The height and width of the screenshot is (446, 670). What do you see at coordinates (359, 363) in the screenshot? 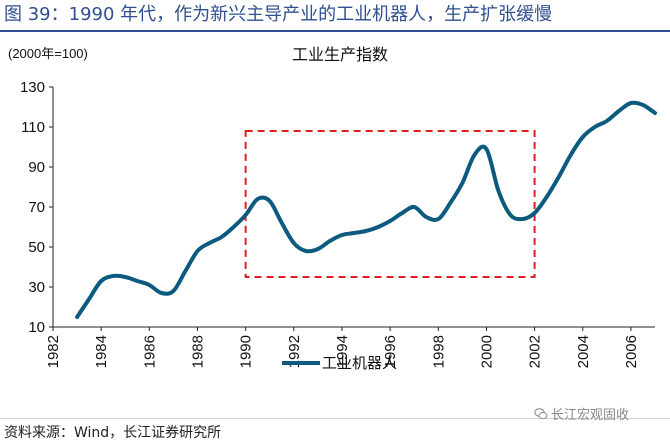
I see `legend-label: 工业机器人` at bounding box center [359, 363].